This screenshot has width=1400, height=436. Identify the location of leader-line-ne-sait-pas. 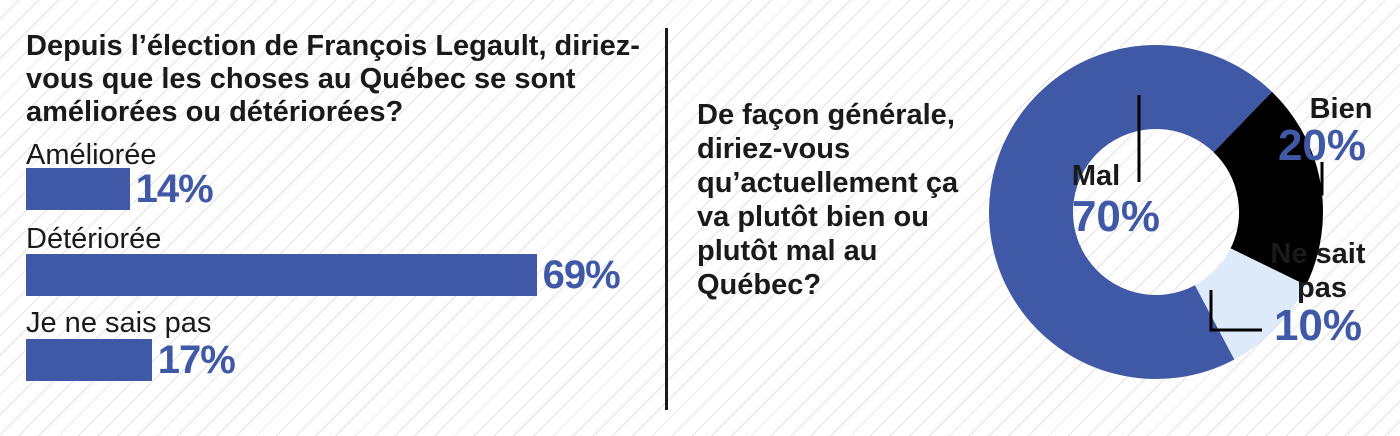
(1235, 311).